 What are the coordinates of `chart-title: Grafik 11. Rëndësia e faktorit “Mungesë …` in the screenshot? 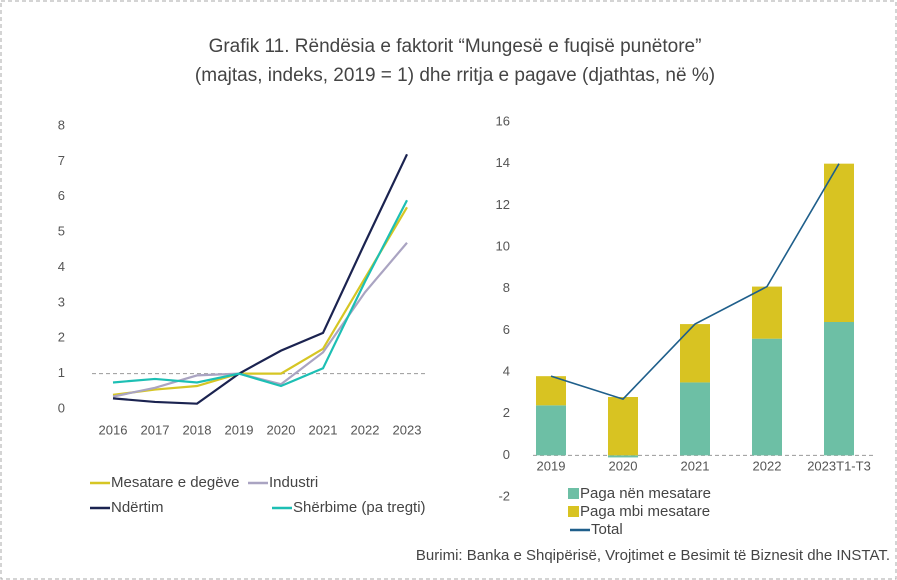 It's located at (455, 46).